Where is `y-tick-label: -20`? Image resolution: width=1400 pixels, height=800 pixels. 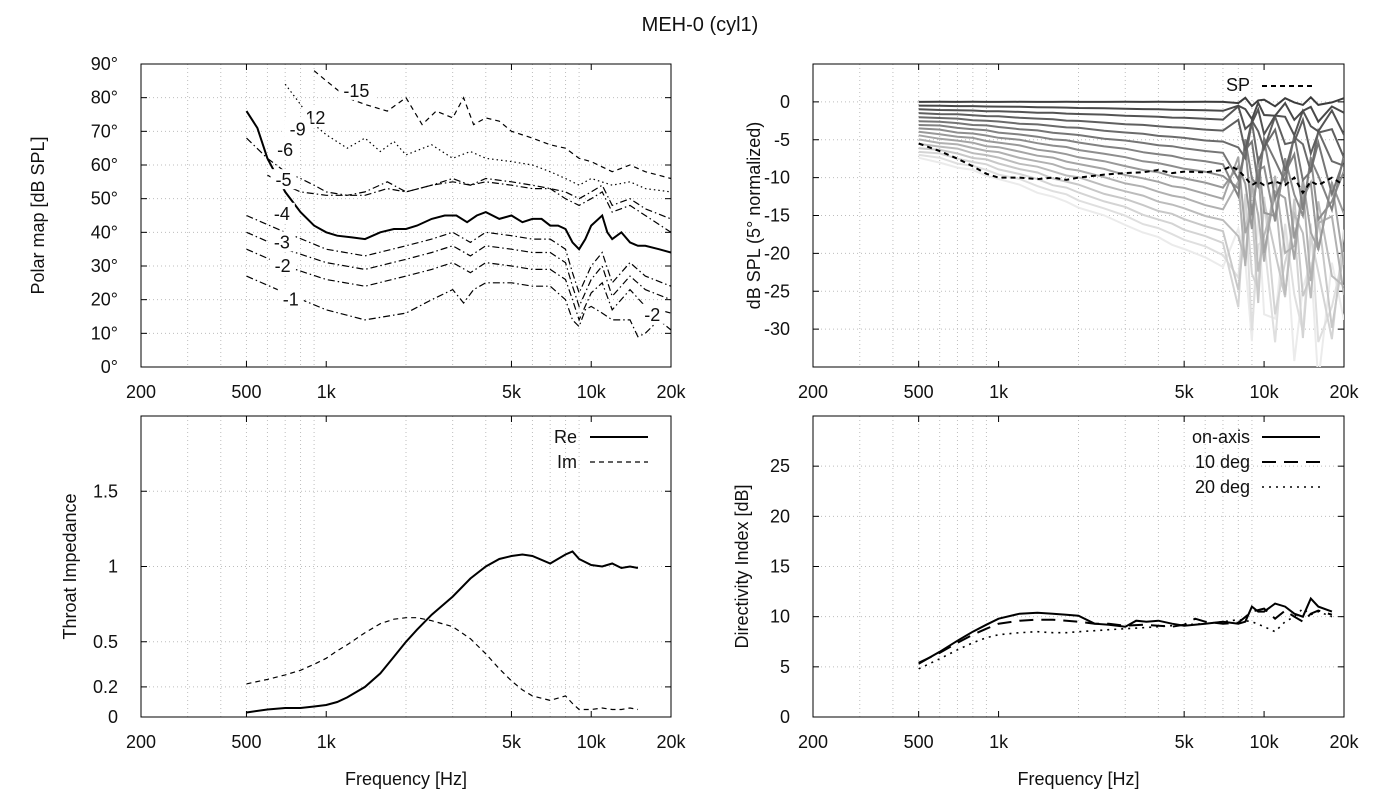
y-tick-label: -20 is located at coordinates (777, 253).